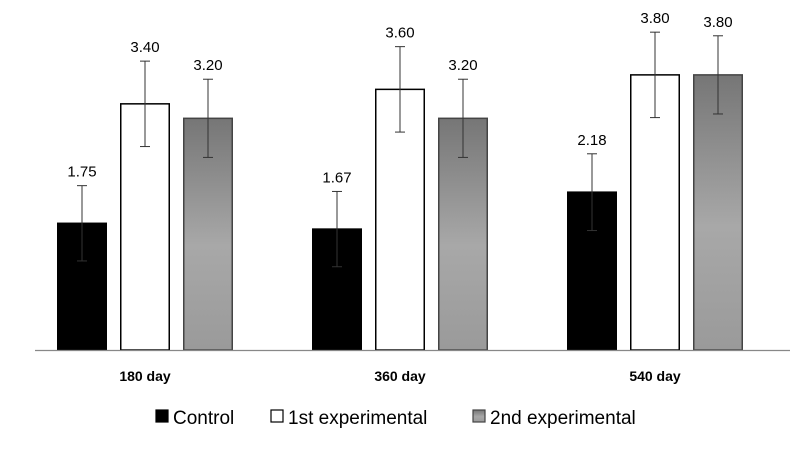 The image size is (791, 449). What do you see at coordinates (717, 22) in the screenshot?
I see `value-label-3-3: 3.80` at bounding box center [717, 22].